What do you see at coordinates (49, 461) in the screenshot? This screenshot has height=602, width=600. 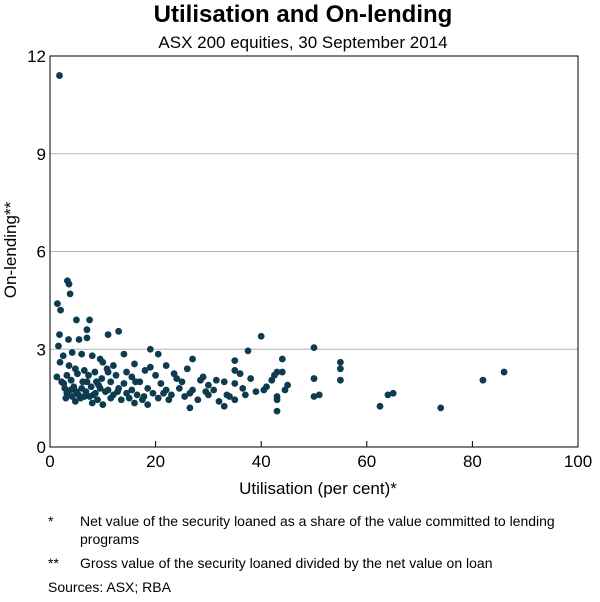 I see `x-tick-label: 0` at bounding box center [49, 461].